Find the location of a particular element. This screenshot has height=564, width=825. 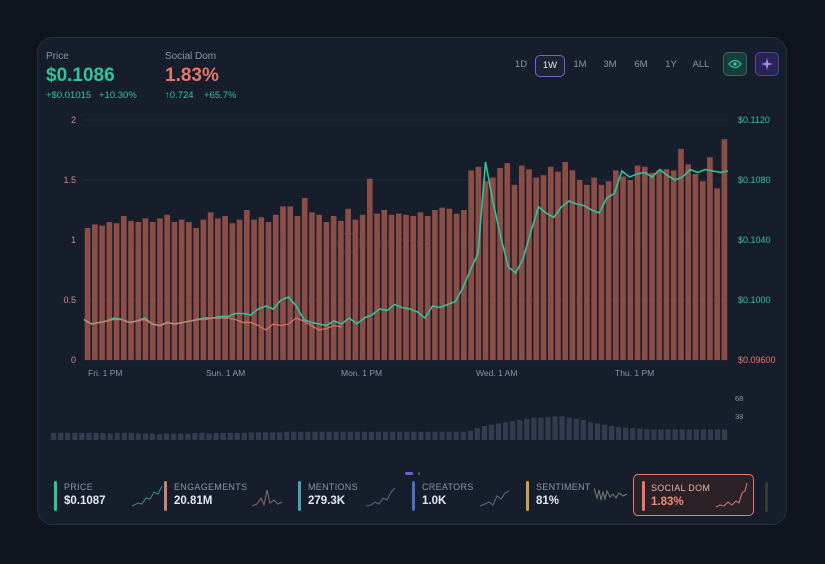

timeframe-all: ALL is located at coordinates (701, 64).